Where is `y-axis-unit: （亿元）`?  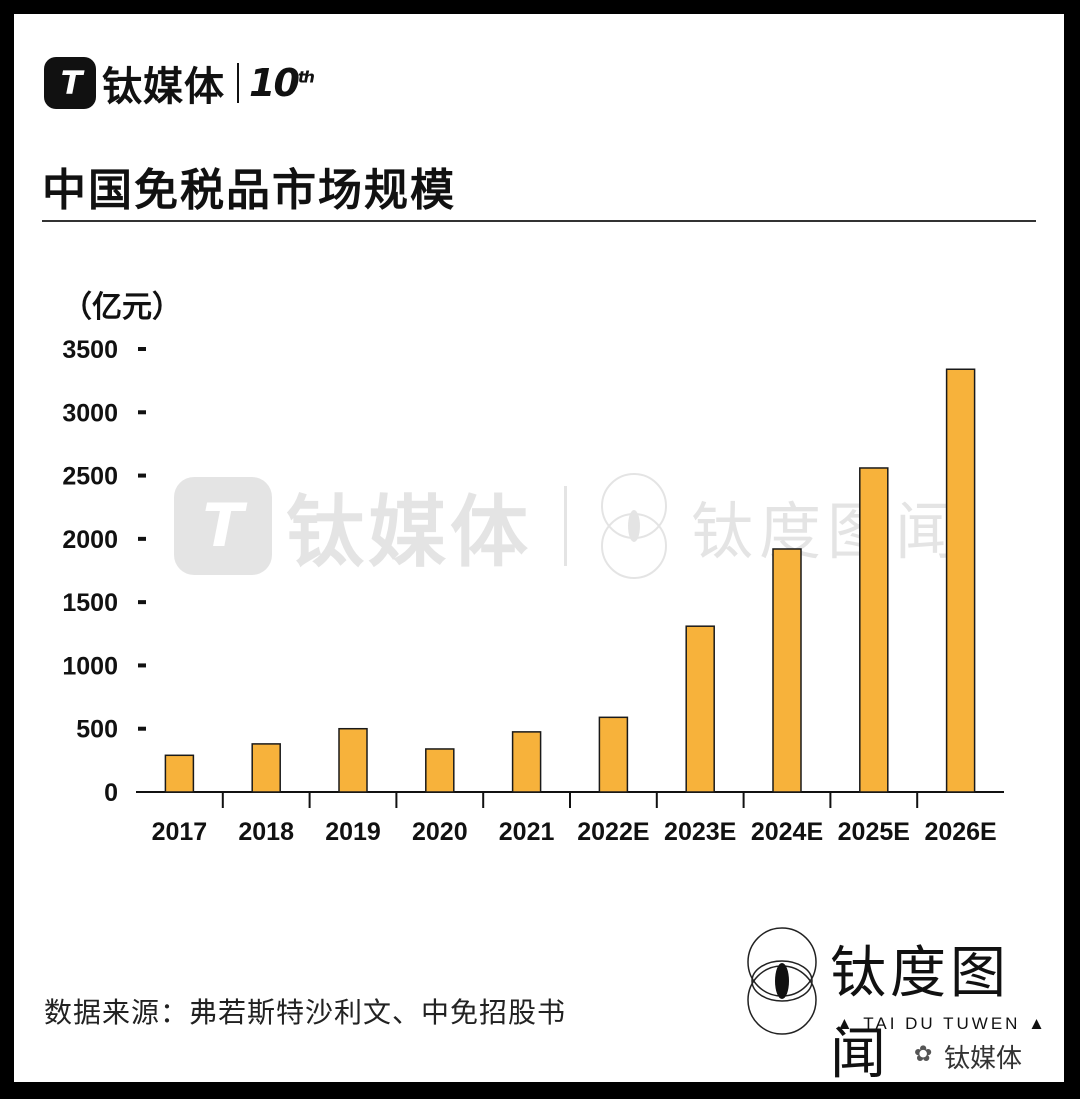 y-axis-unit: （亿元） is located at coordinates (122, 307).